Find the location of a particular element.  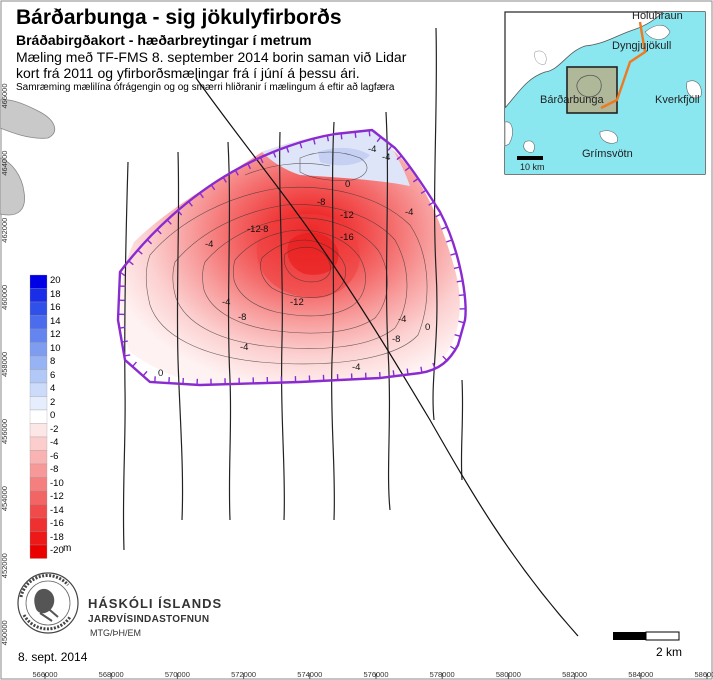

legend-label: 18 is located at coordinates (55, 294).